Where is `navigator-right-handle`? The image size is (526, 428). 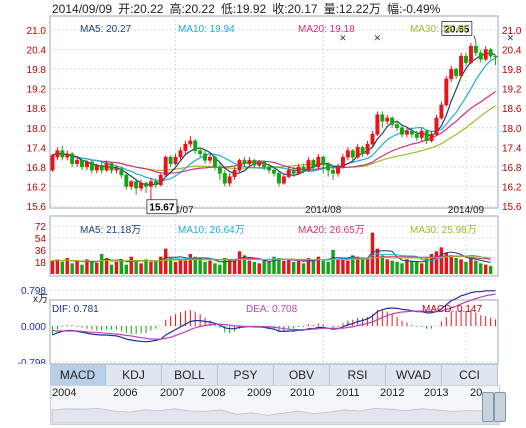 navigator-right-handle is located at coordinates (500, 407).